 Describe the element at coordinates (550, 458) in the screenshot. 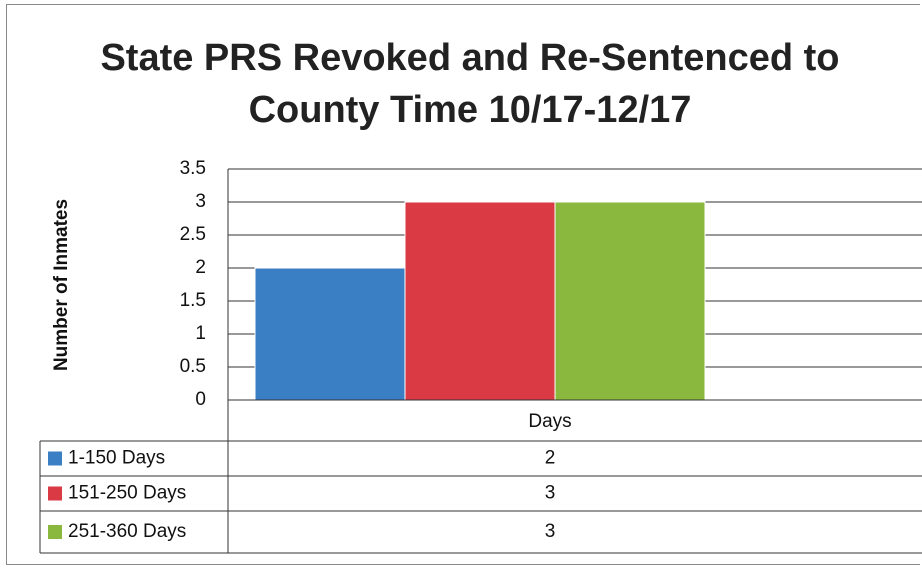

I see `table-value: 2` at that location.